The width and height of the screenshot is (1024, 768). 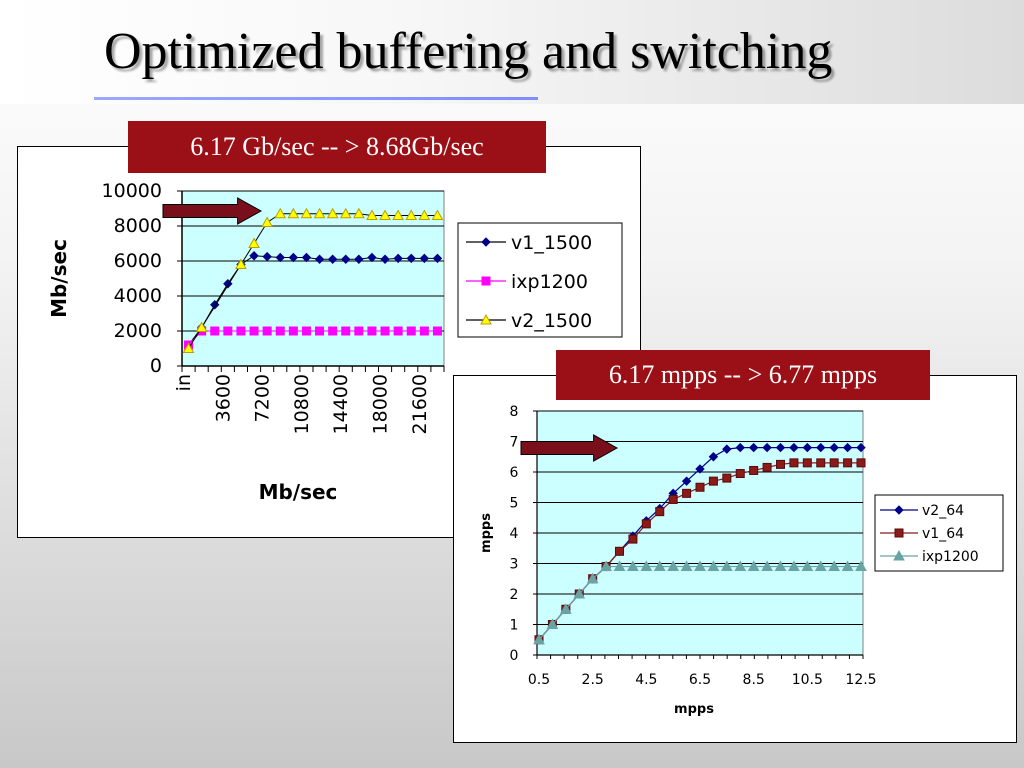 I want to click on y-tick-label: 2, so click(x=514, y=595).